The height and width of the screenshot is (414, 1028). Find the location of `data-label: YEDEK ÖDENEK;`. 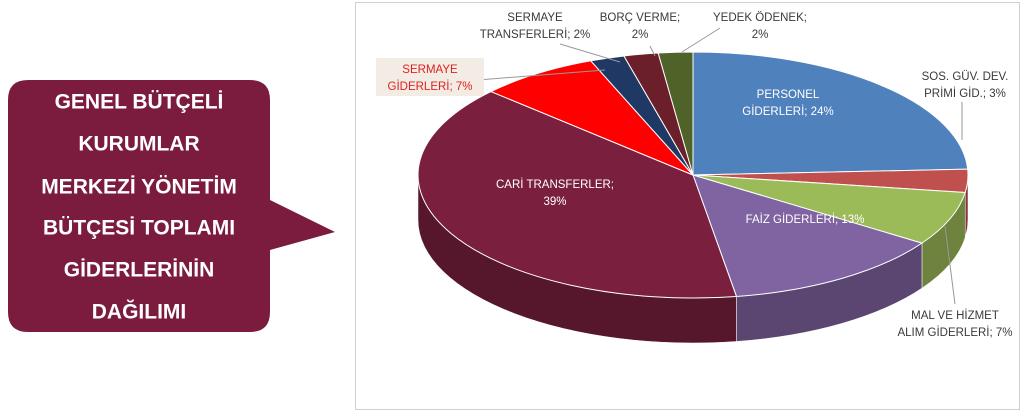

data-label: YEDEK ÖDENEK; is located at coordinates (760, 18).